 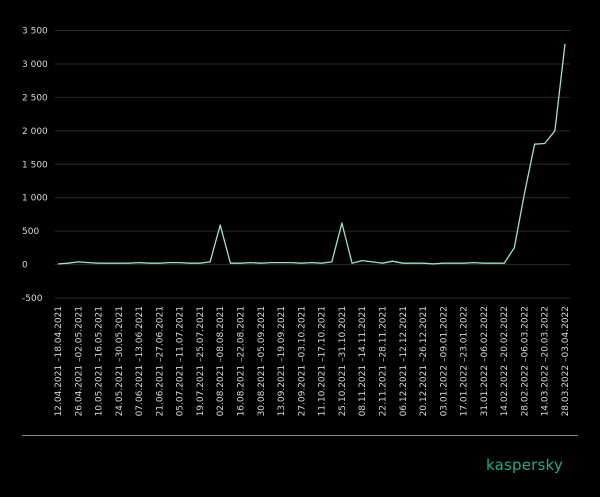 I want to click on x-tick-label: 13.09.2021 –19.09.2021, so click(x=282, y=361).